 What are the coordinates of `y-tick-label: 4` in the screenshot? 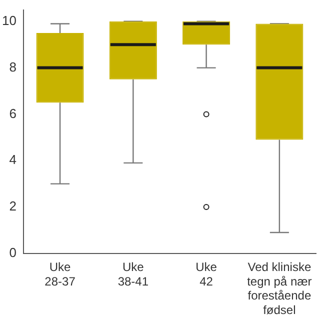 It's located at (12, 160).